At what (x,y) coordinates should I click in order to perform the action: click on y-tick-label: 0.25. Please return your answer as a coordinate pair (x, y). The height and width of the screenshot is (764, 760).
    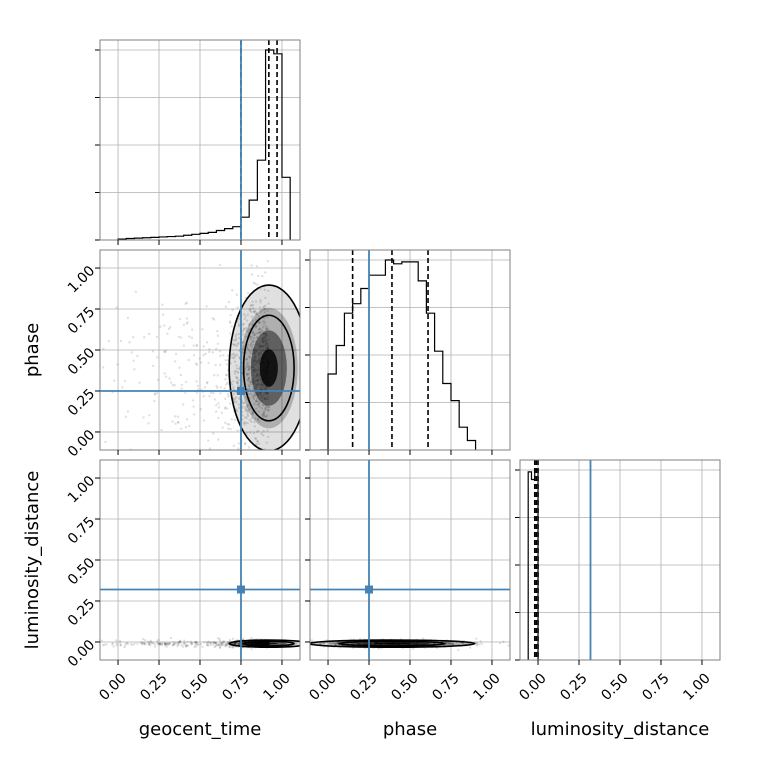
    Looking at the image, I should click on (81, 612).